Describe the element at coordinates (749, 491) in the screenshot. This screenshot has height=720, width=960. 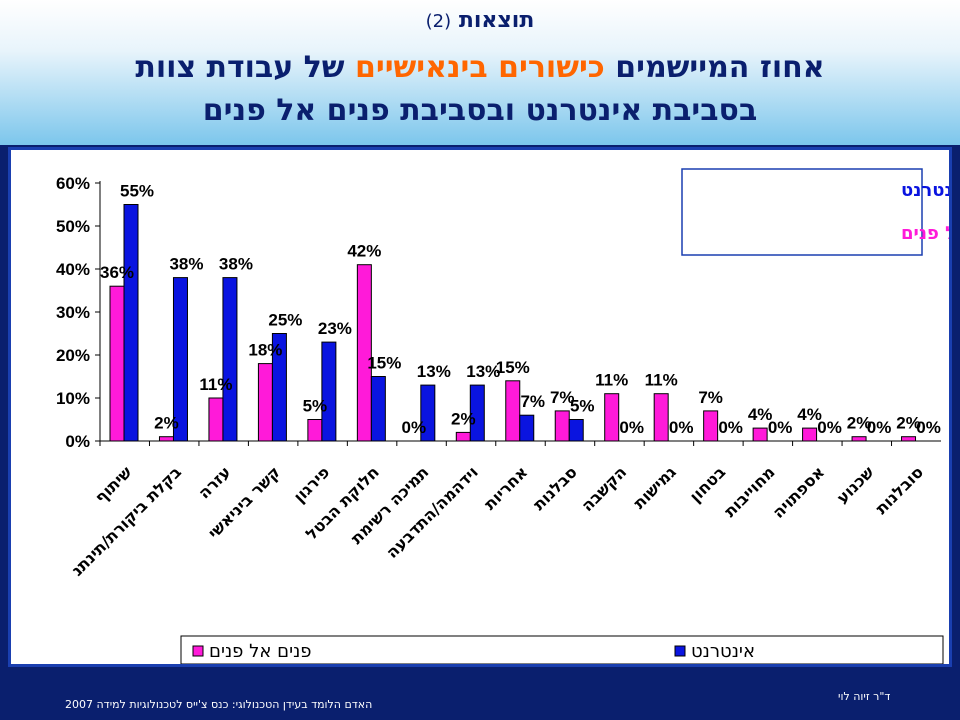
I see `category-label: מחוייבות` at that location.